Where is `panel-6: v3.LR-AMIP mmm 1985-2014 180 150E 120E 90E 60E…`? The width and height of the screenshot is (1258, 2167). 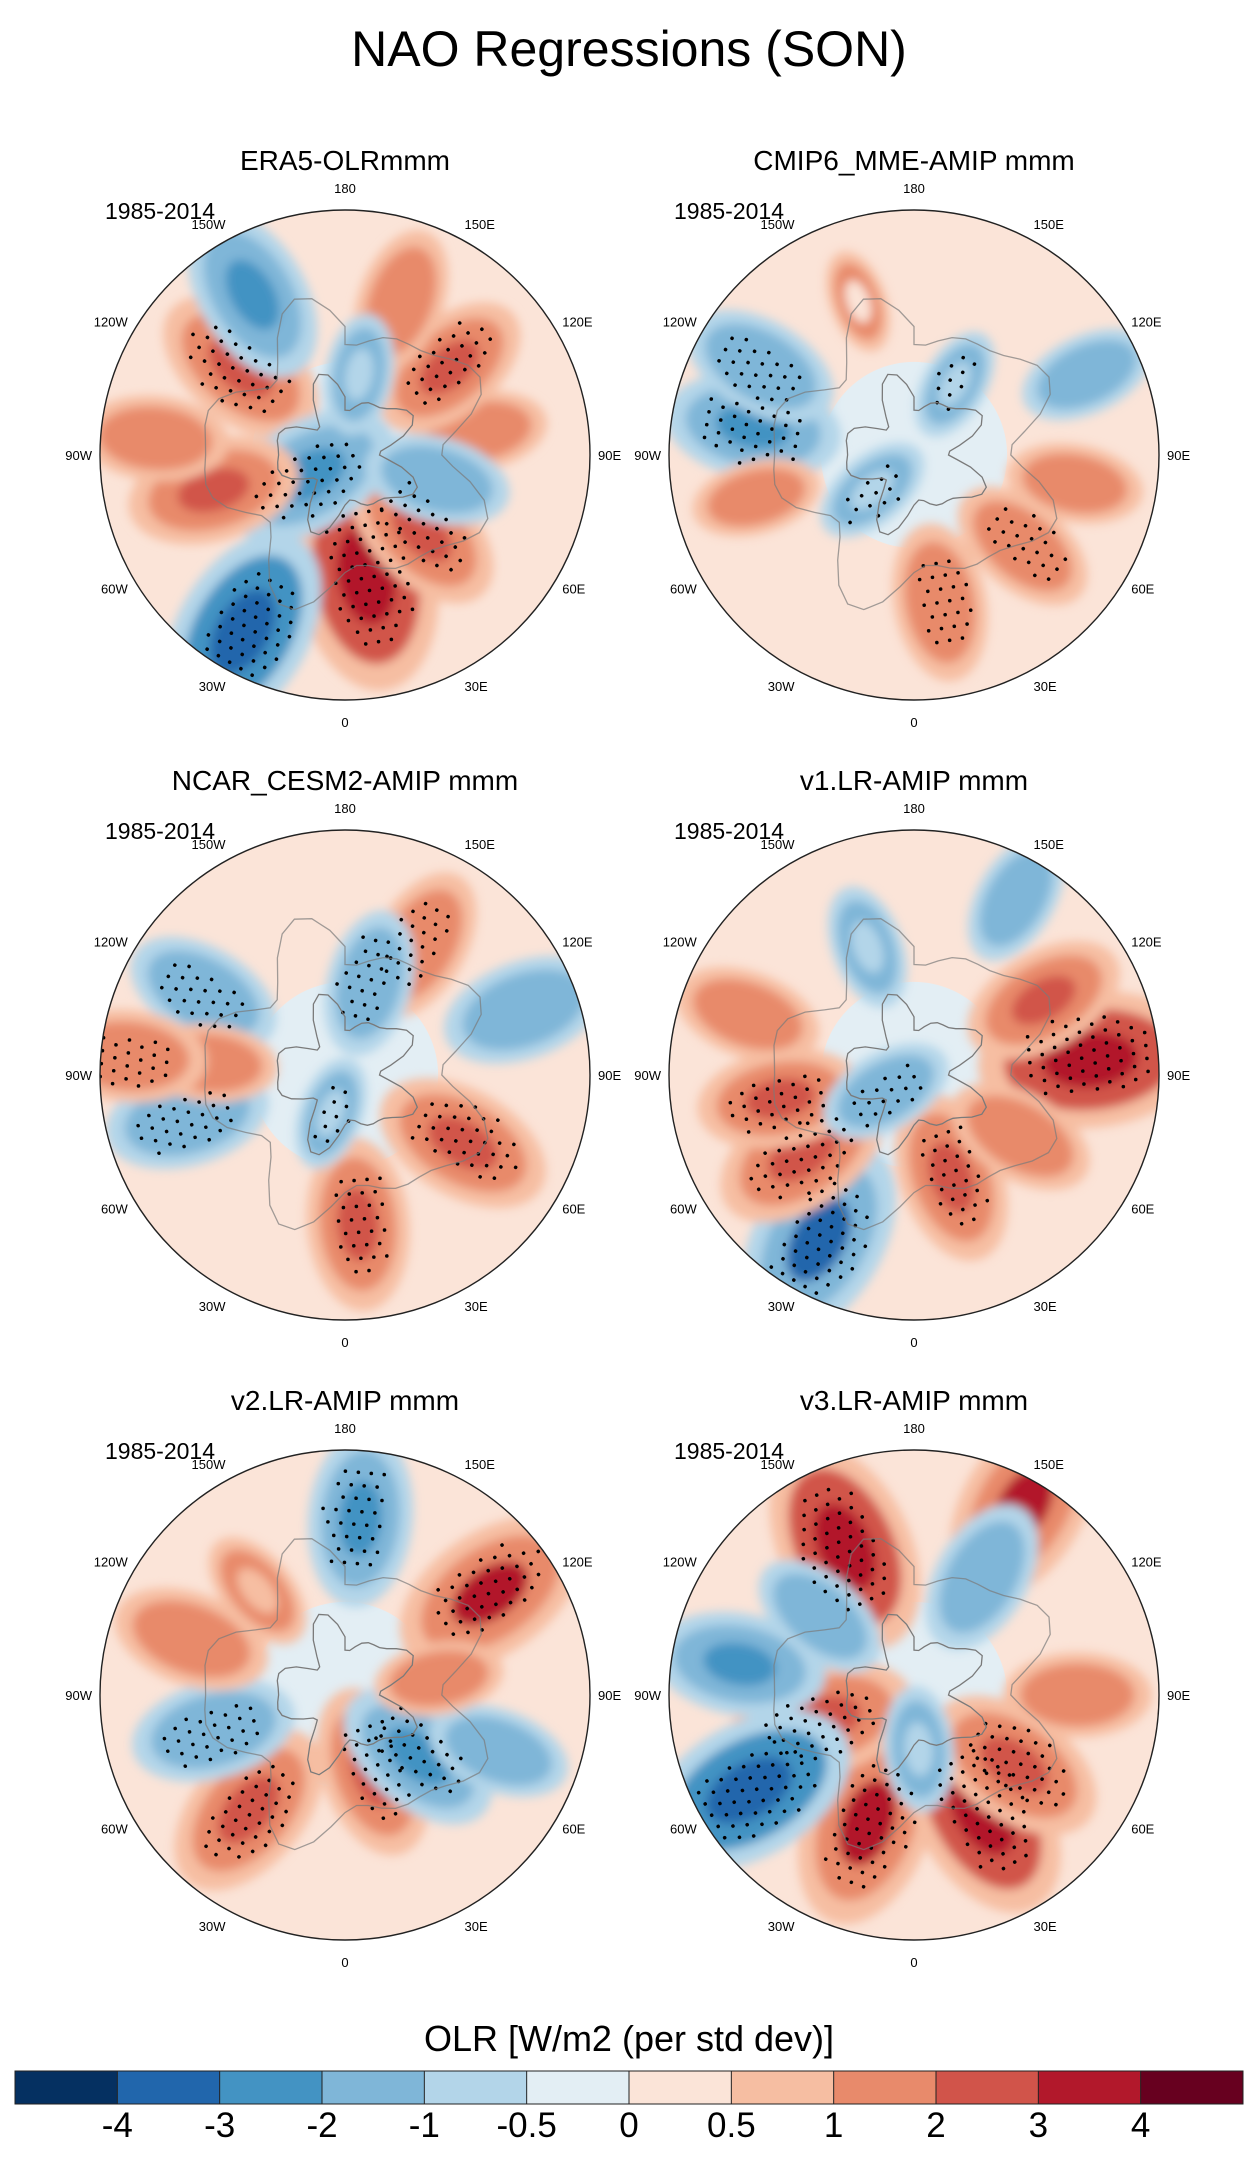 panel-6: v3.LR-AMIP mmm 1985-2014 180 150E 120E 90E 60E… is located at coordinates (912, 1677).